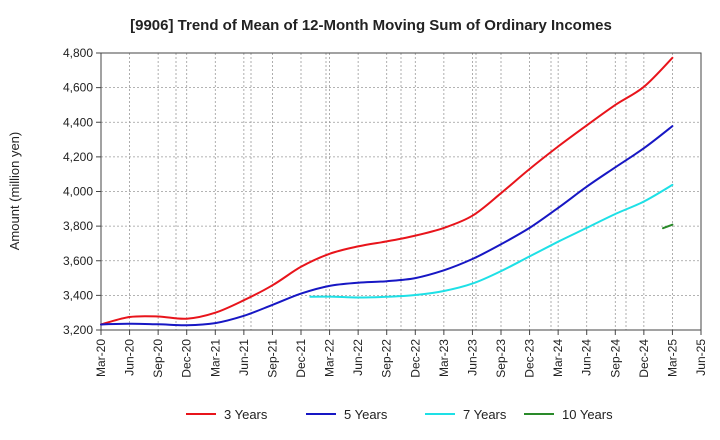 This screenshot has width=720, height=440. I want to click on x-tick-label: Jun-22, so click(358, 357).